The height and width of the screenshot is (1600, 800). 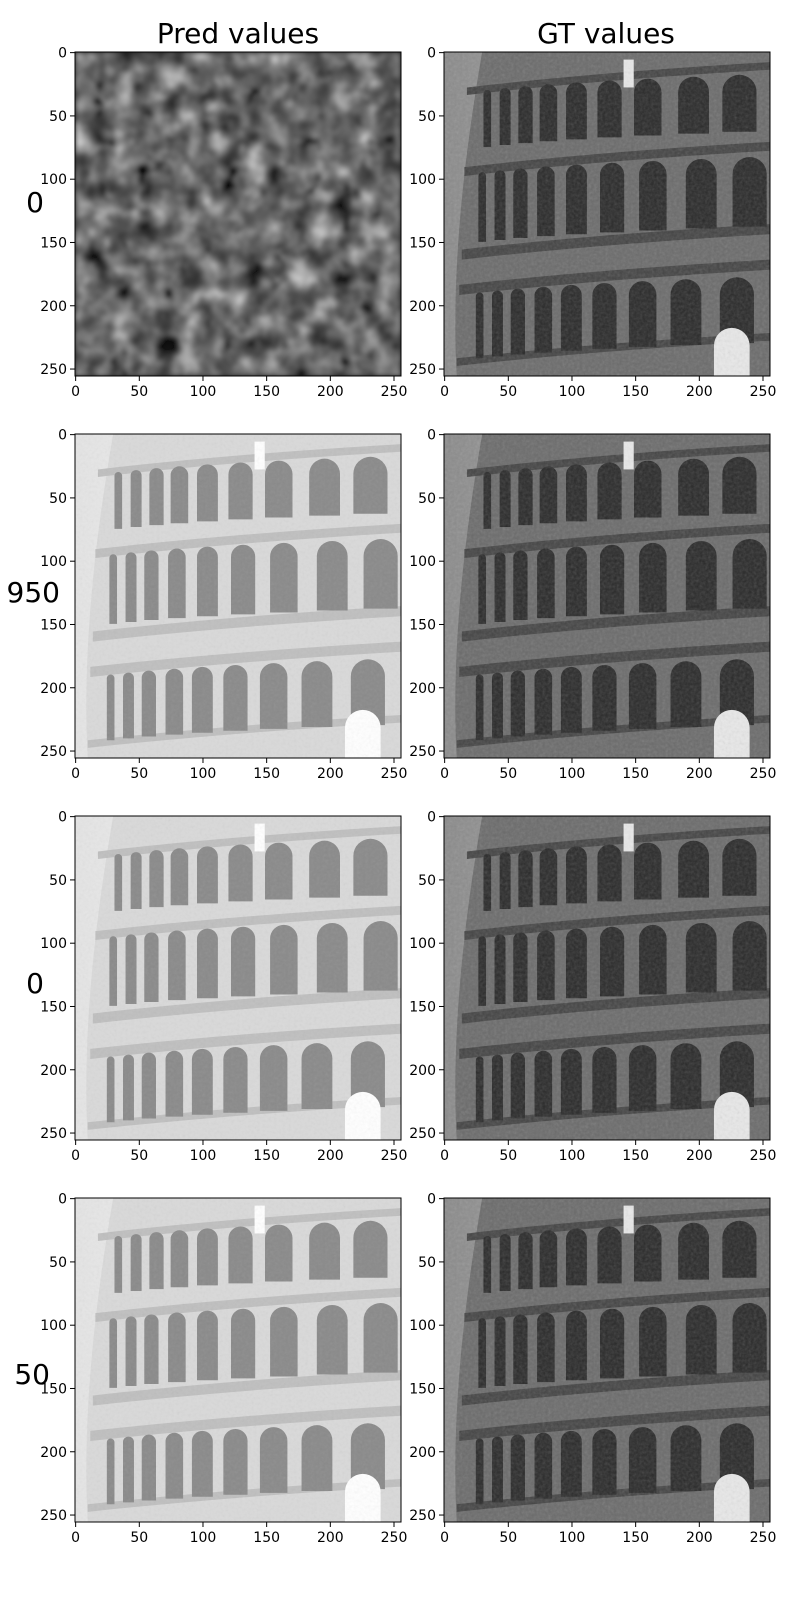 I want to click on column-title-pred: Pred values, so click(x=238, y=33).